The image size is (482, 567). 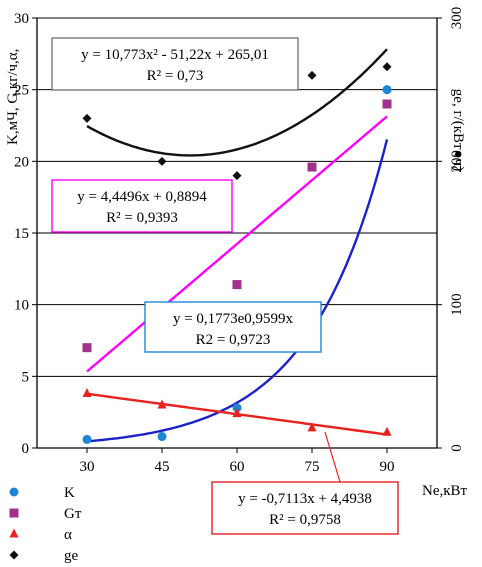 I want to click on equation-box-α: y = -0,7113x + 4,4938 R² = 0,9758, so click(x=305, y=508).